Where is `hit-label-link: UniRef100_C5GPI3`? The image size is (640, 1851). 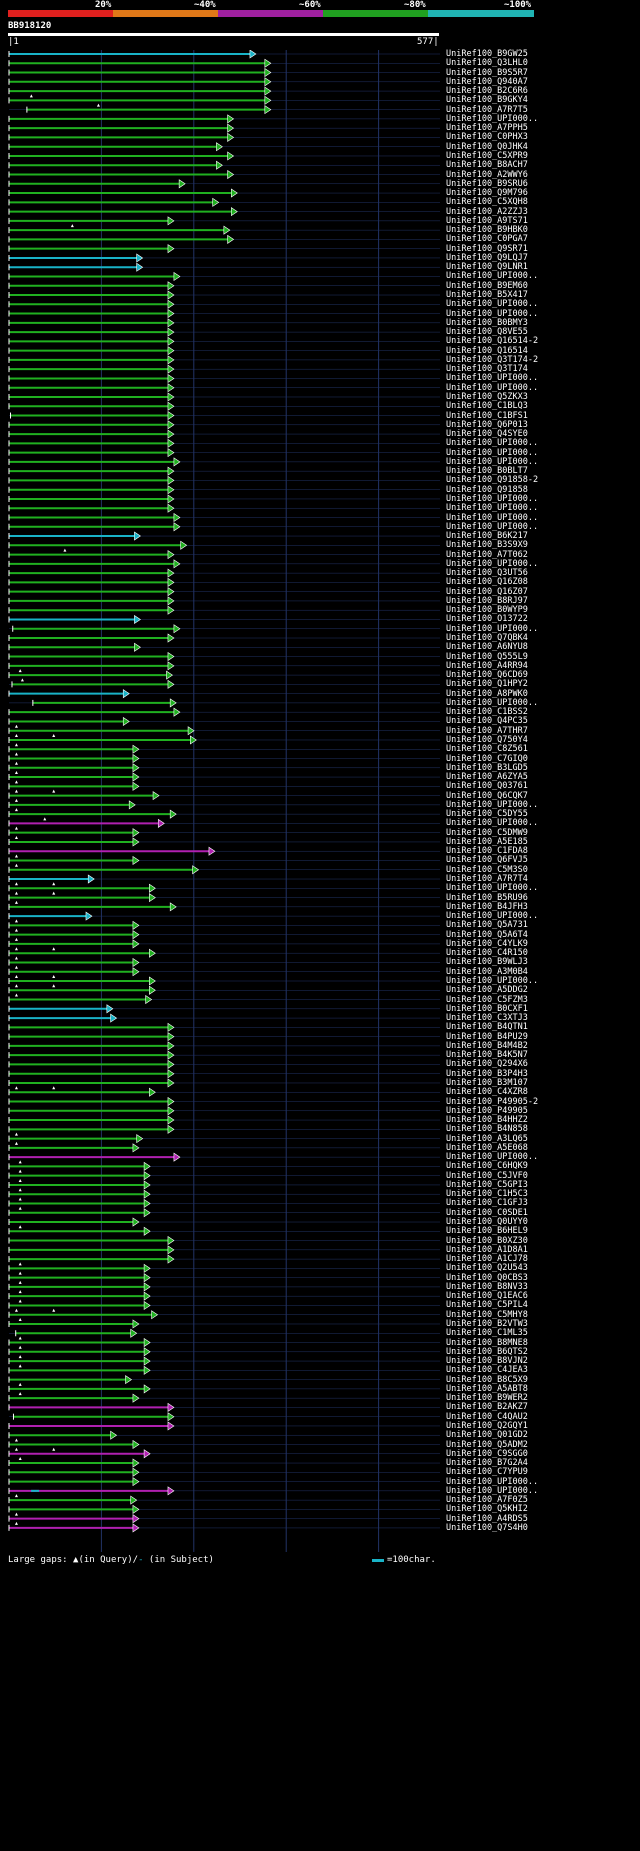 hit-label-link: UniRef100_C5GPI3 is located at coordinates (487, 1184).